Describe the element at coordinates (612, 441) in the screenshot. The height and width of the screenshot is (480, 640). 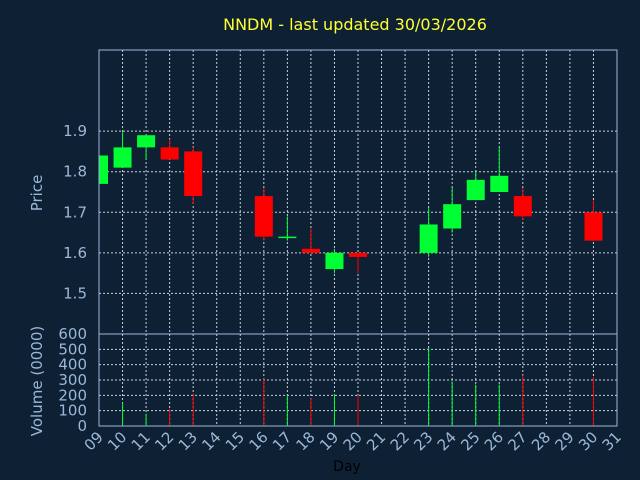
I see `x-tick-label: 31` at that location.